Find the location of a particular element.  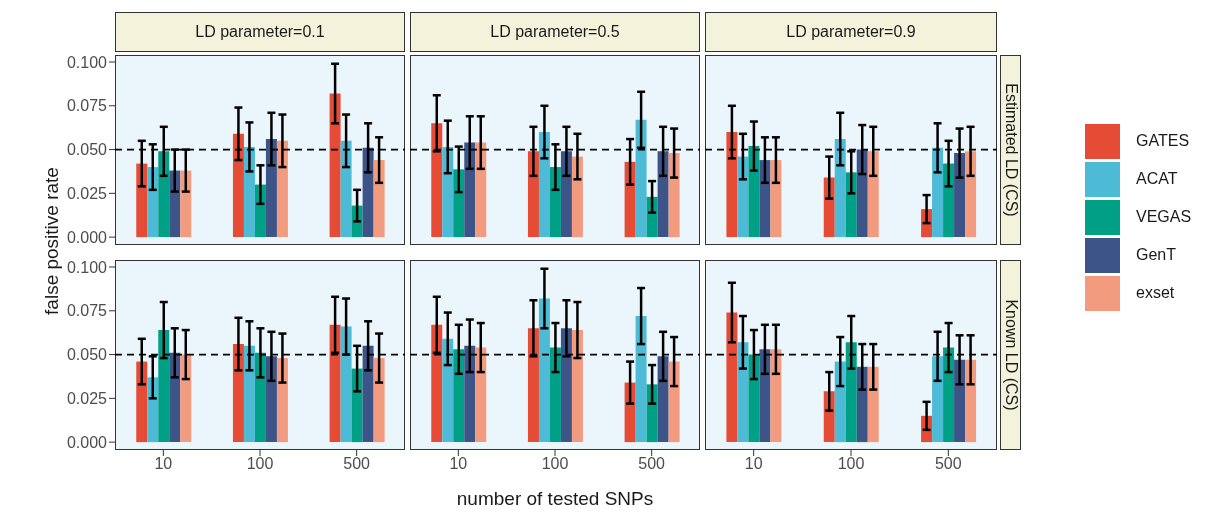

legend-label: VEGAS is located at coordinates (1164, 217).